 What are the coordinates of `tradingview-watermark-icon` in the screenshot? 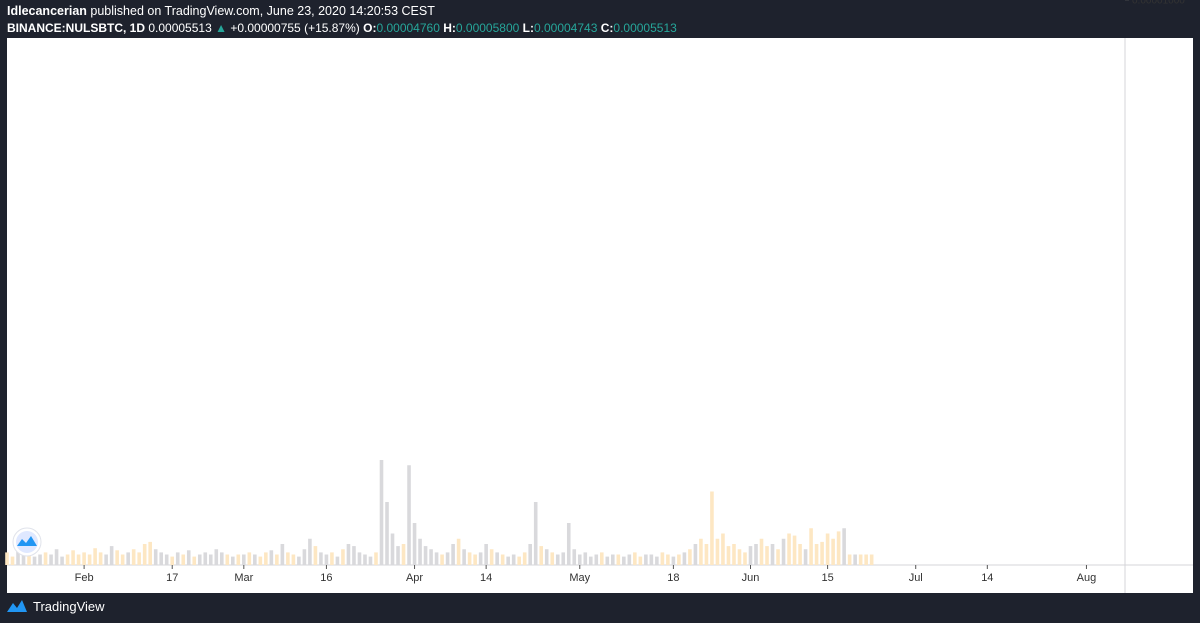 It's located at (27, 542).